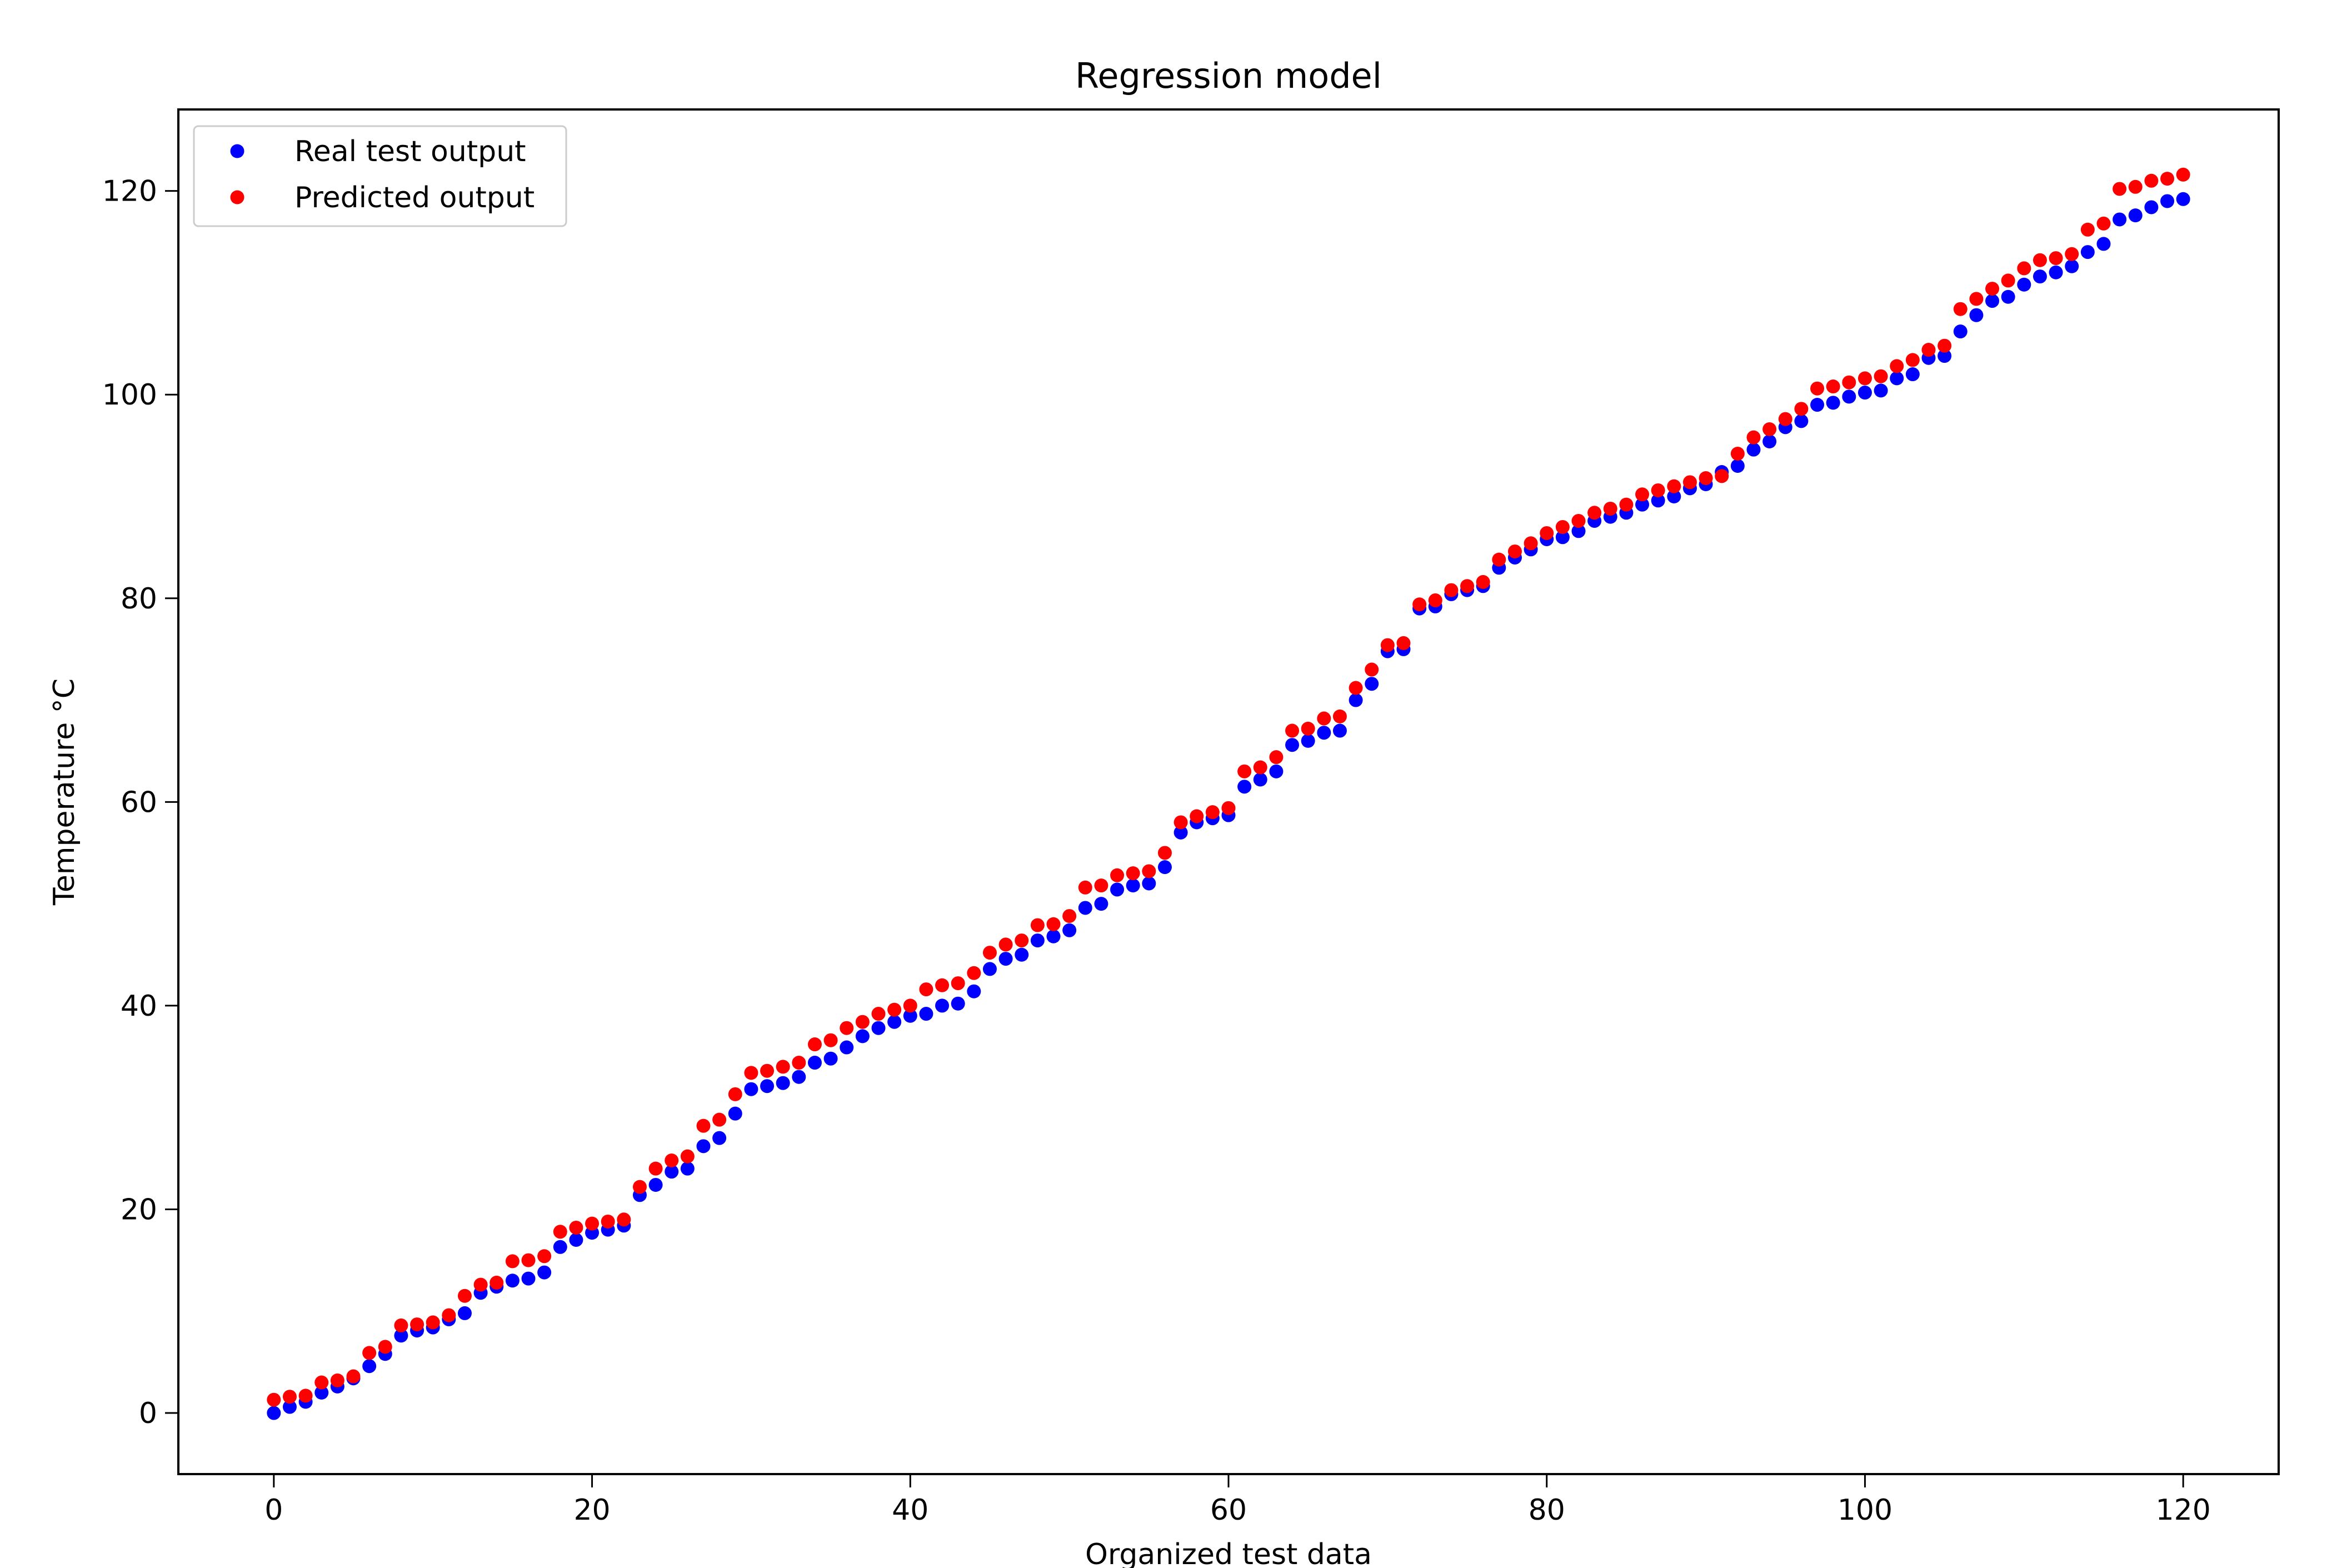 This screenshot has width=2352, height=1568. Describe the element at coordinates (139, 1006) in the screenshot. I see `y-tick-label: 40` at that location.